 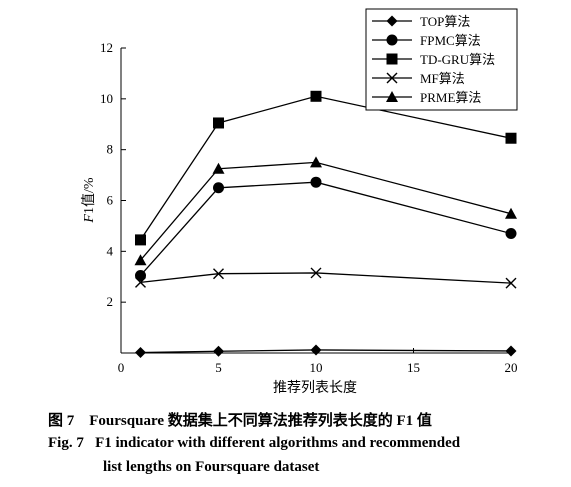 What do you see at coordinates (218, 367) in the screenshot?
I see `x-tick-label: 5` at bounding box center [218, 367].